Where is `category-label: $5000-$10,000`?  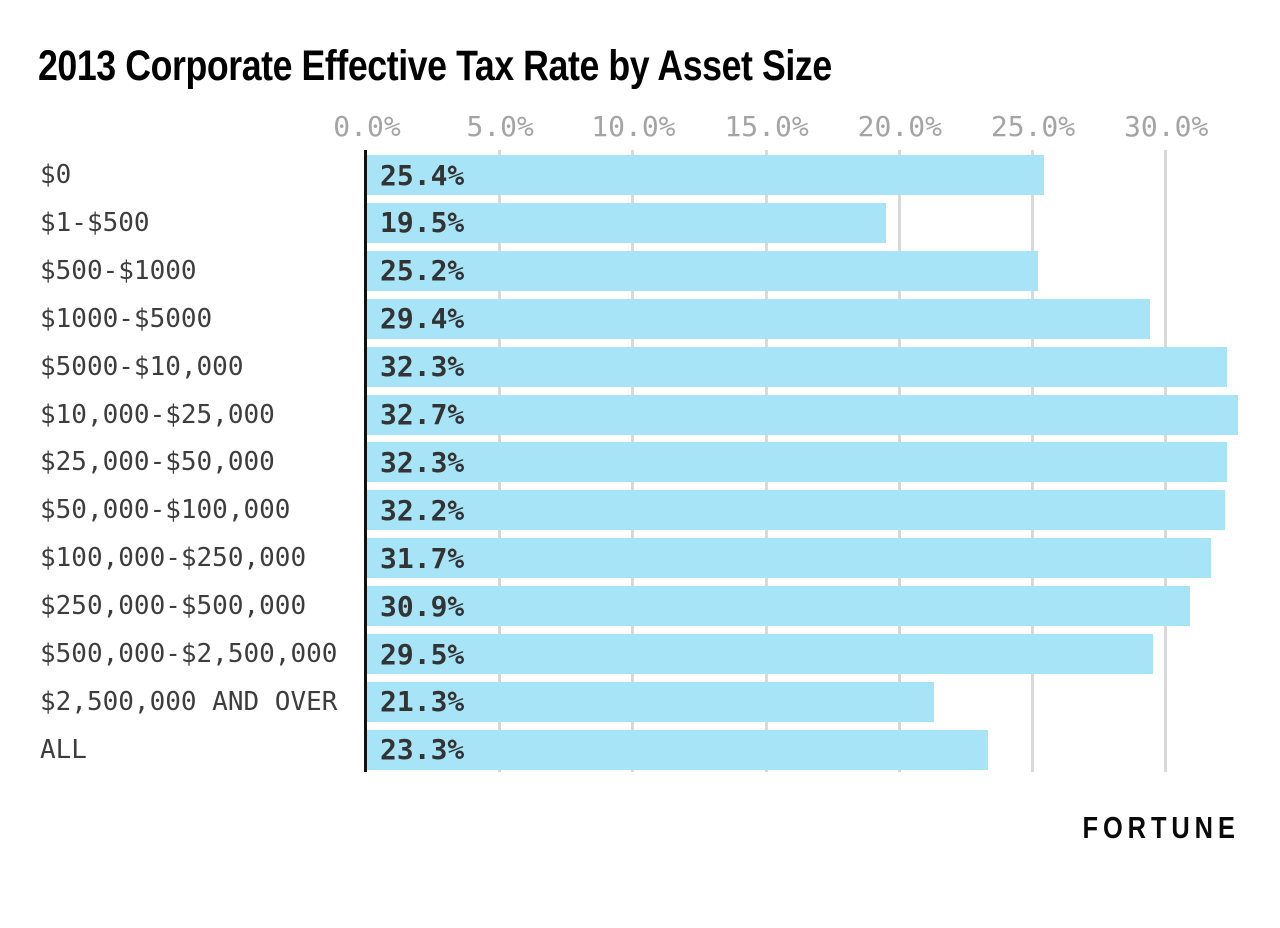
category-label: $5000-$10,000 is located at coordinates (142, 366).